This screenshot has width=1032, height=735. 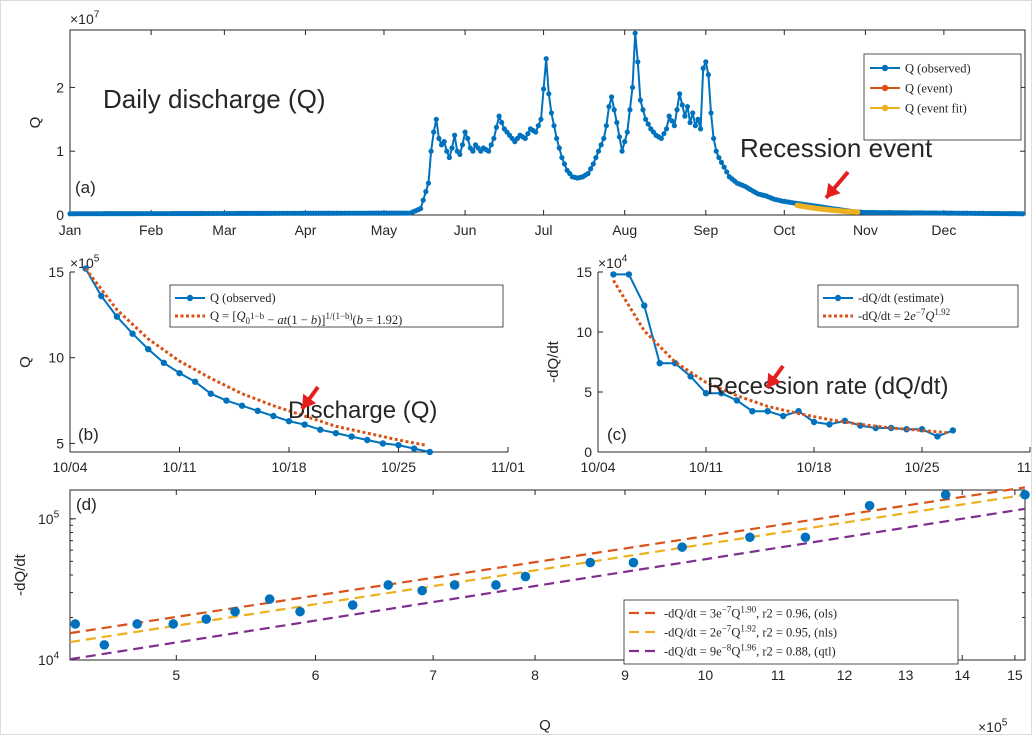 What do you see at coordinates (316, 675) in the screenshot?
I see `xtick-label-d: 6` at bounding box center [316, 675].